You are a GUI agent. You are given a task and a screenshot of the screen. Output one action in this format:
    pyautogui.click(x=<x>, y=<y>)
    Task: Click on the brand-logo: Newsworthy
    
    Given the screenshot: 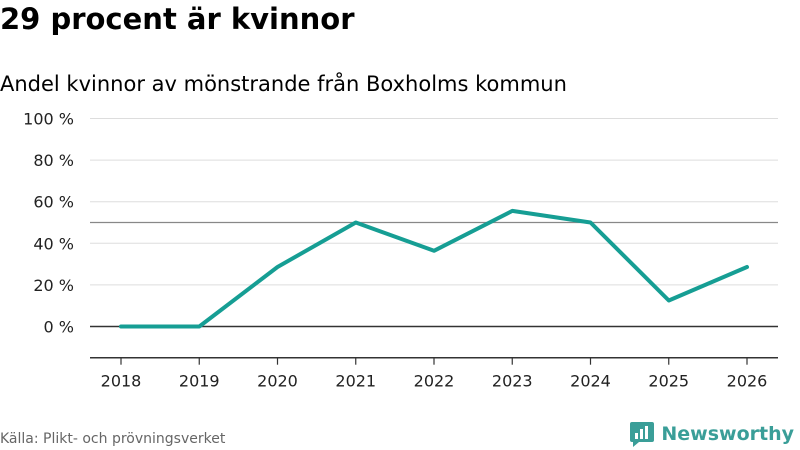 What is the action you would take?
    pyautogui.click(x=711, y=434)
    